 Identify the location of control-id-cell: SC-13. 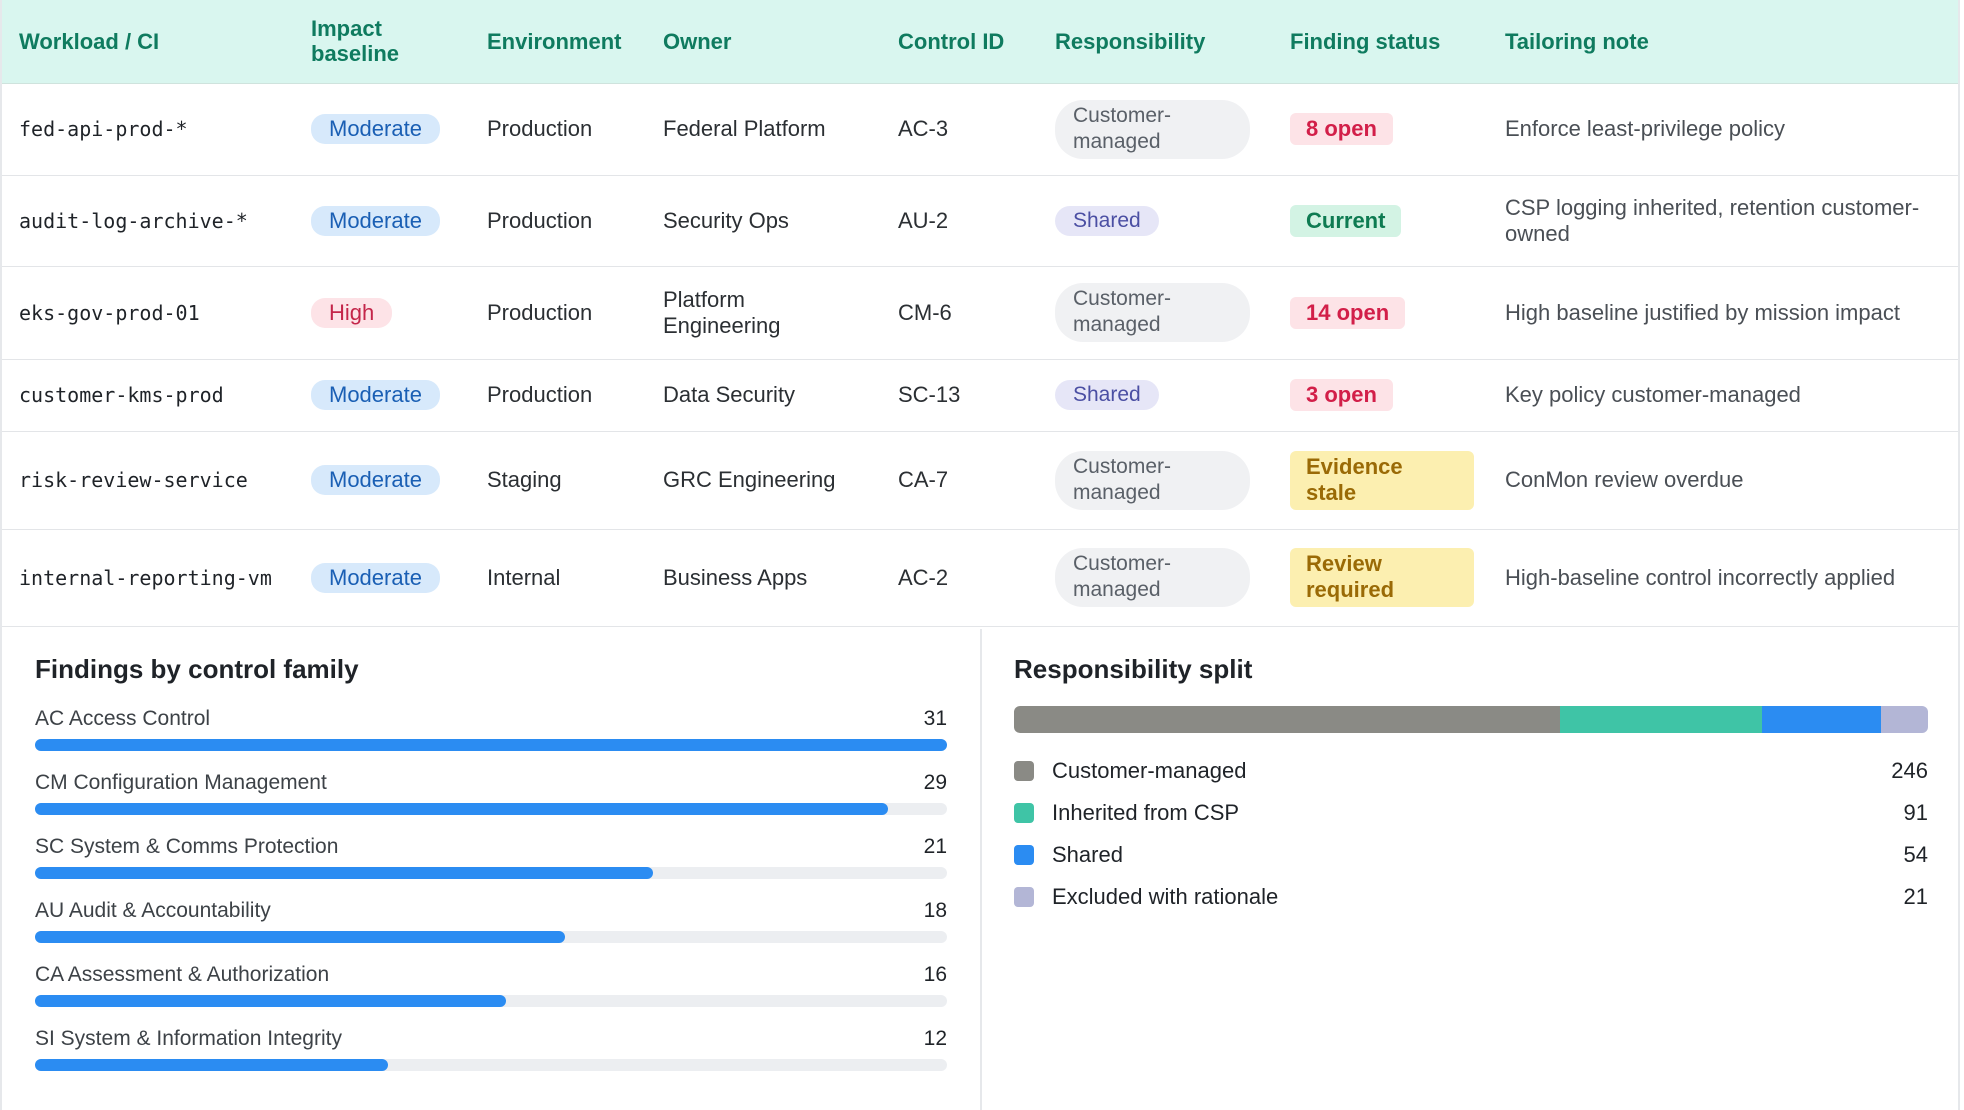
(959, 395).